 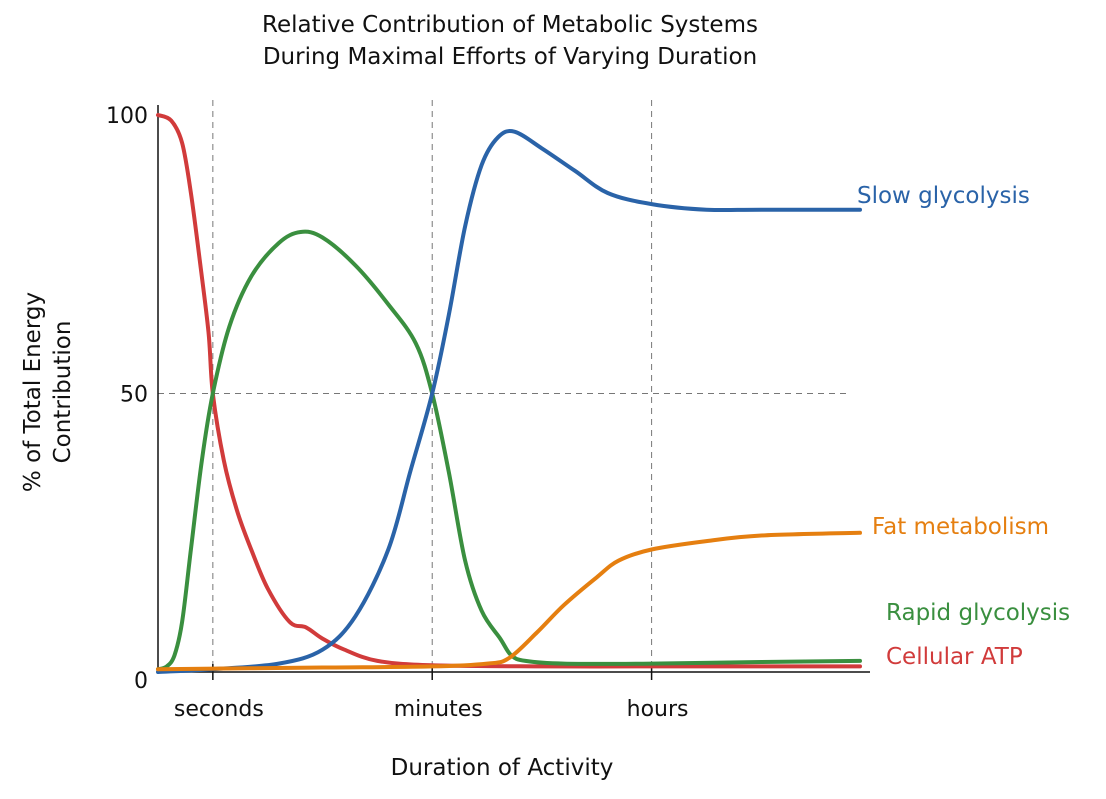 I want to click on y-axis-label-line-2: Contribution, so click(x=63, y=392).